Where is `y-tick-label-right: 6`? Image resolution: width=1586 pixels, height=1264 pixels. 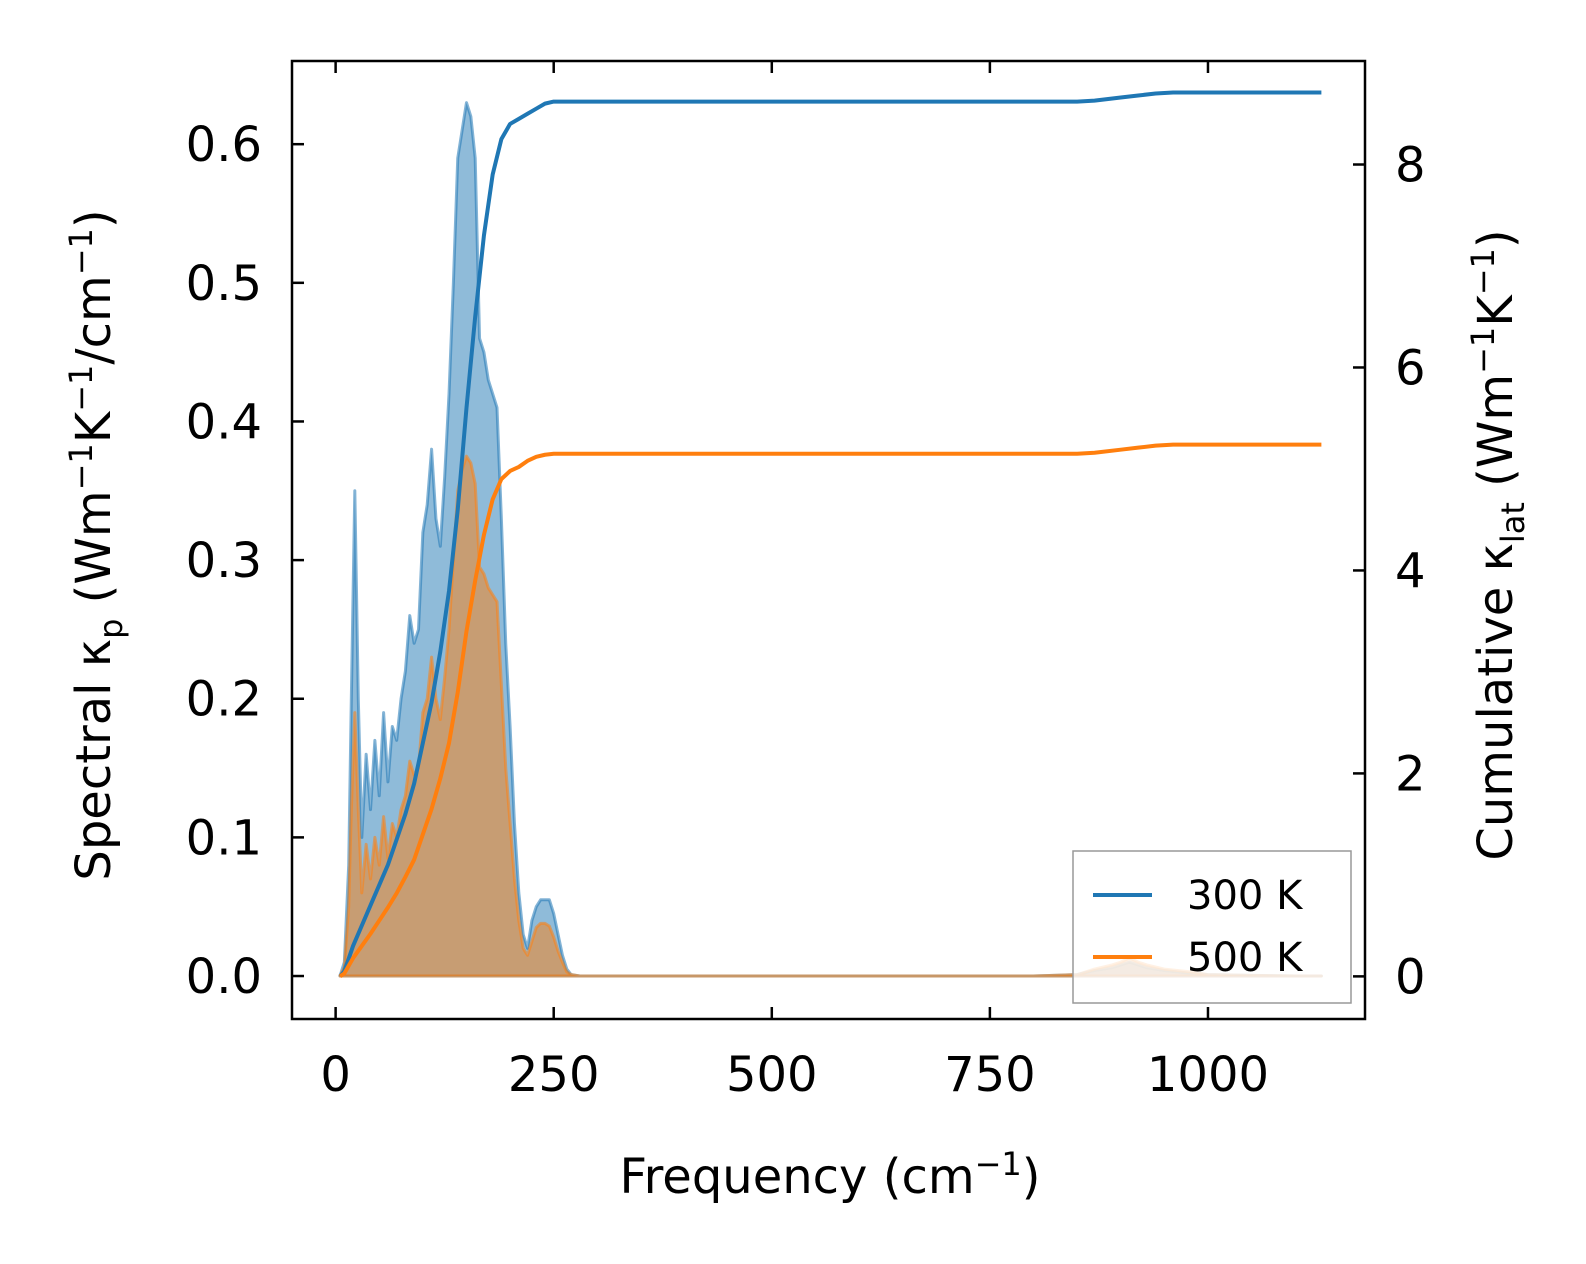
y-tick-label-right: 6 is located at coordinates (1410, 368).